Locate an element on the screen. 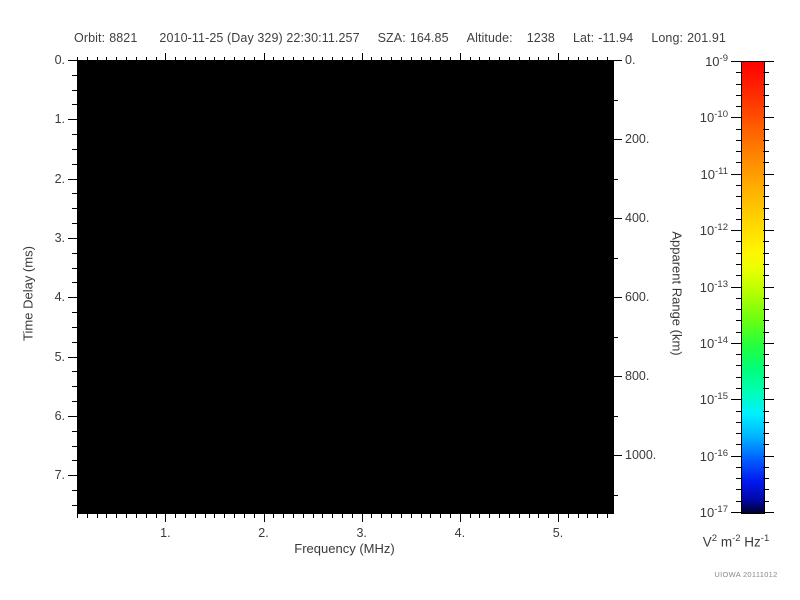 The height and width of the screenshot is (600, 800). colorbar-tick-label: 10-10 is located at coordinates (713, 117).